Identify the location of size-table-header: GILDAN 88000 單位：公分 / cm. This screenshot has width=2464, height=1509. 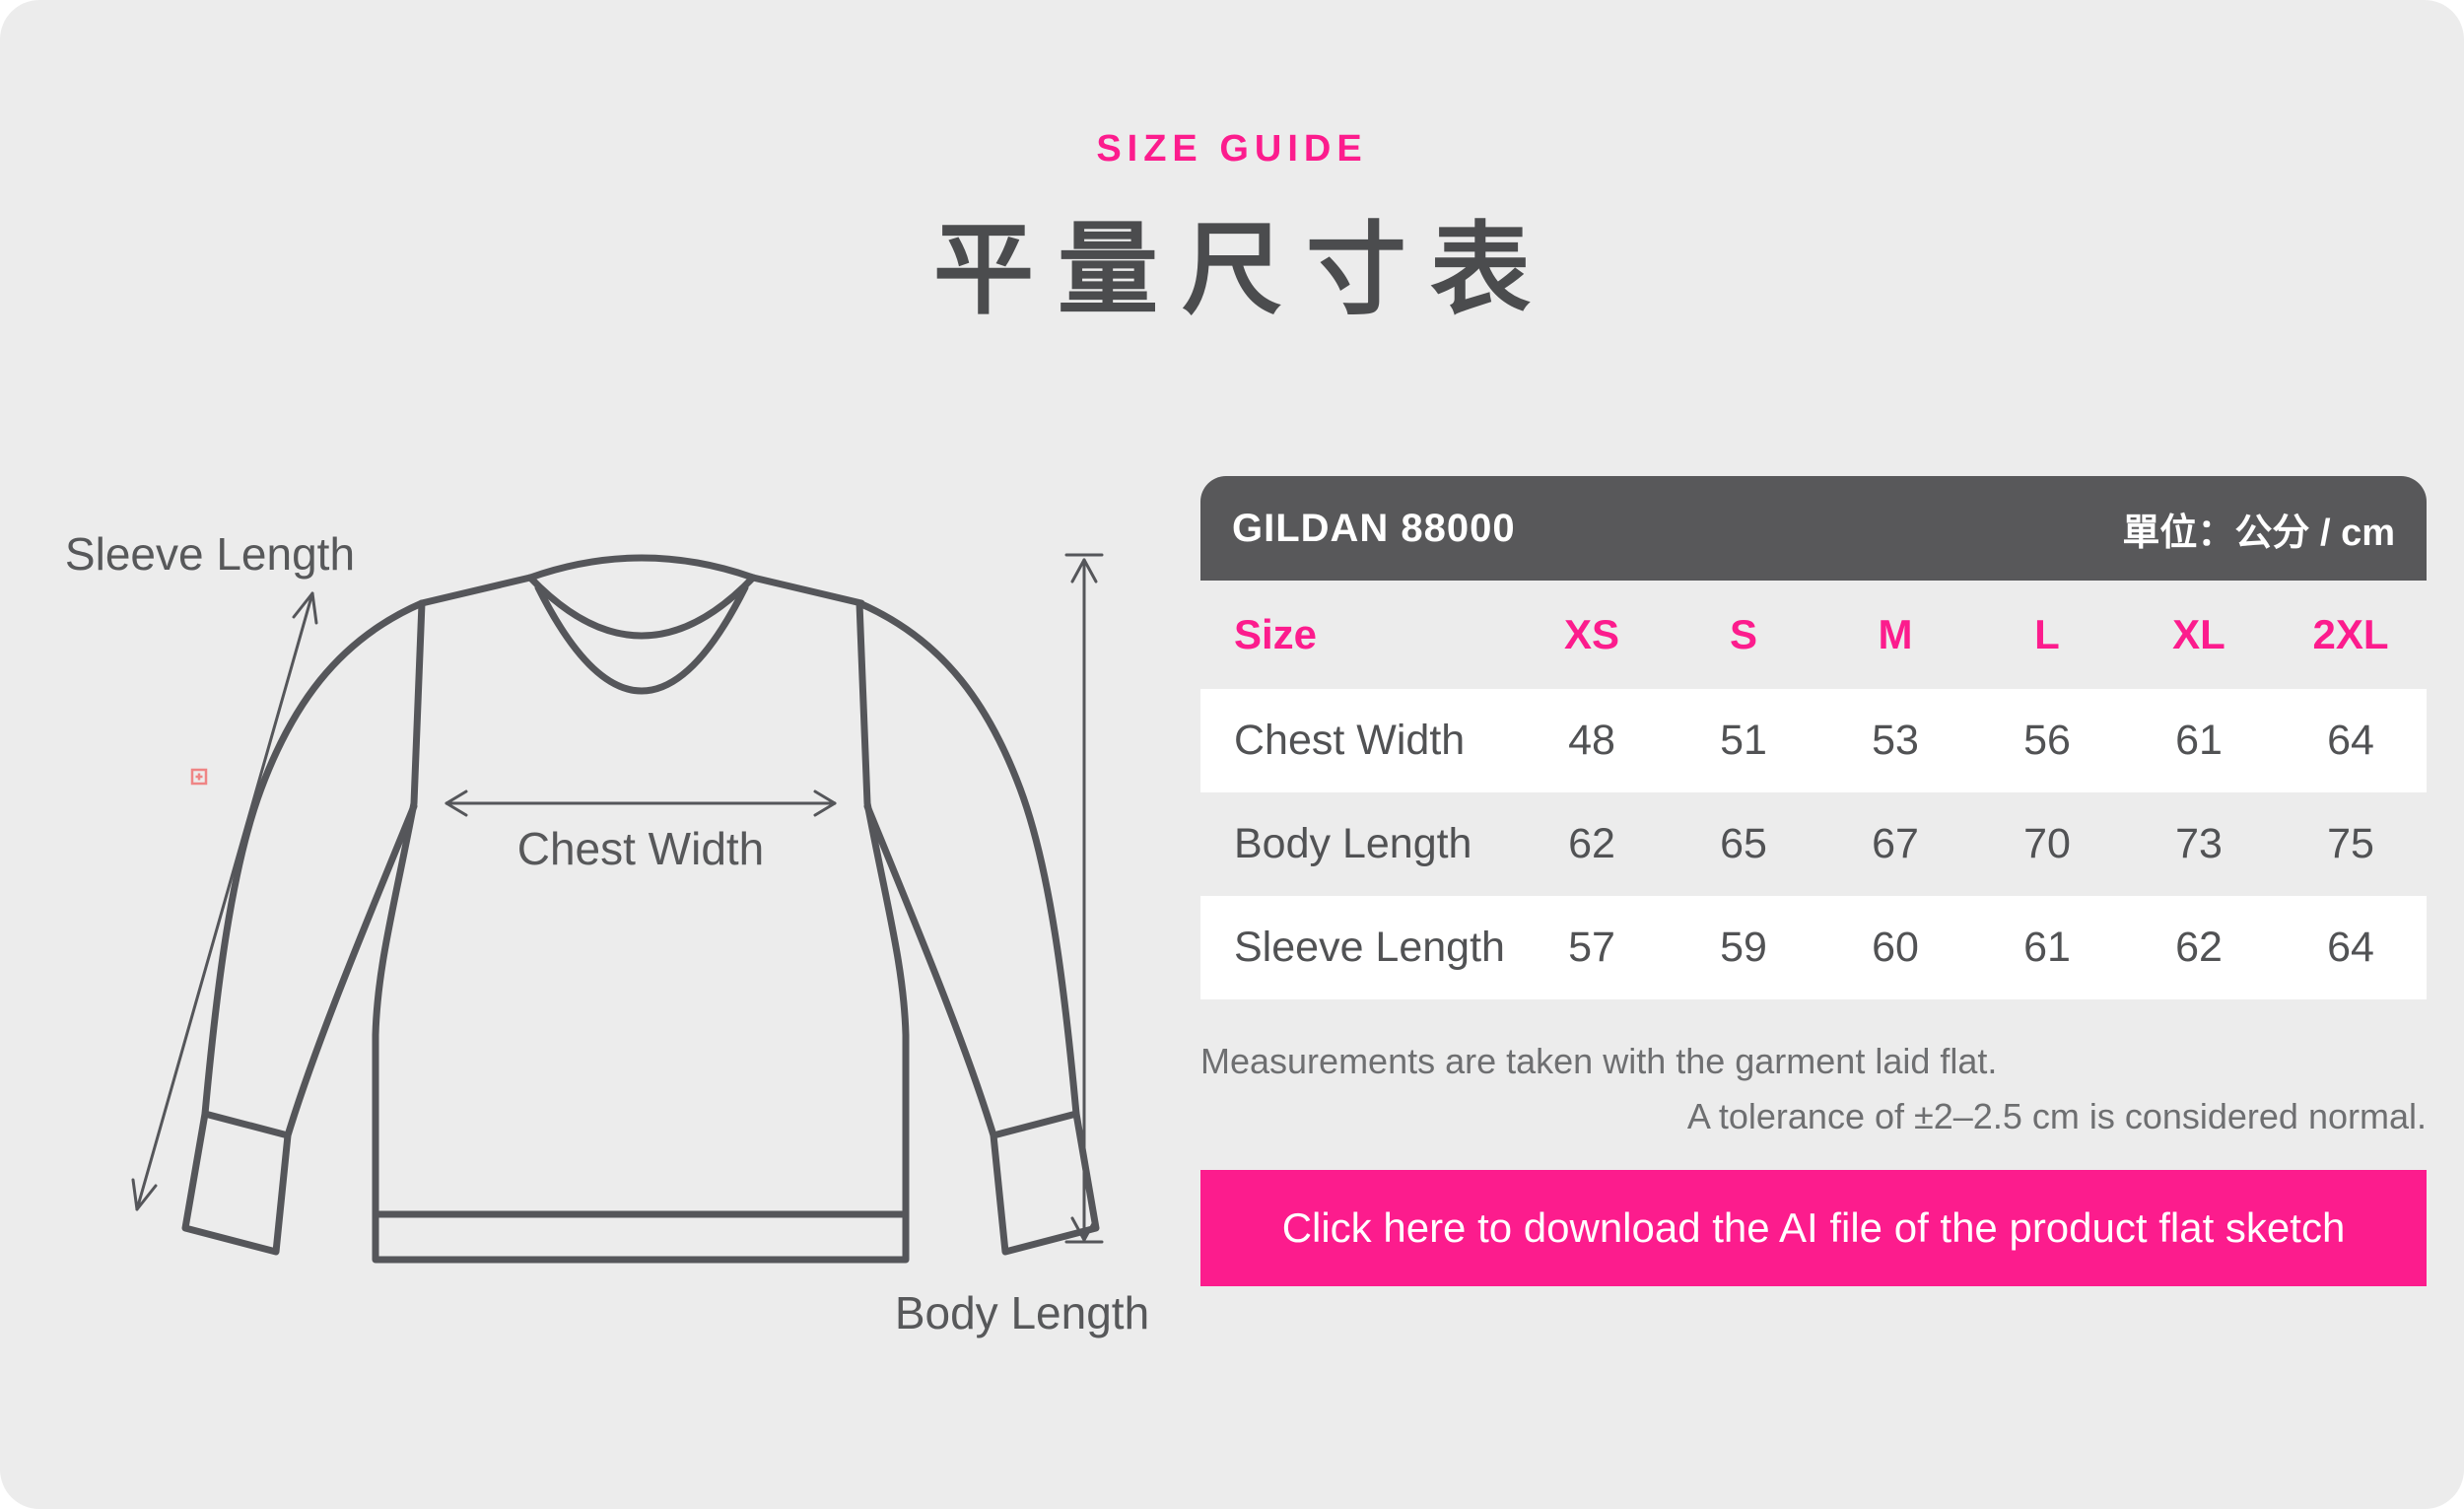
(1813, 528).